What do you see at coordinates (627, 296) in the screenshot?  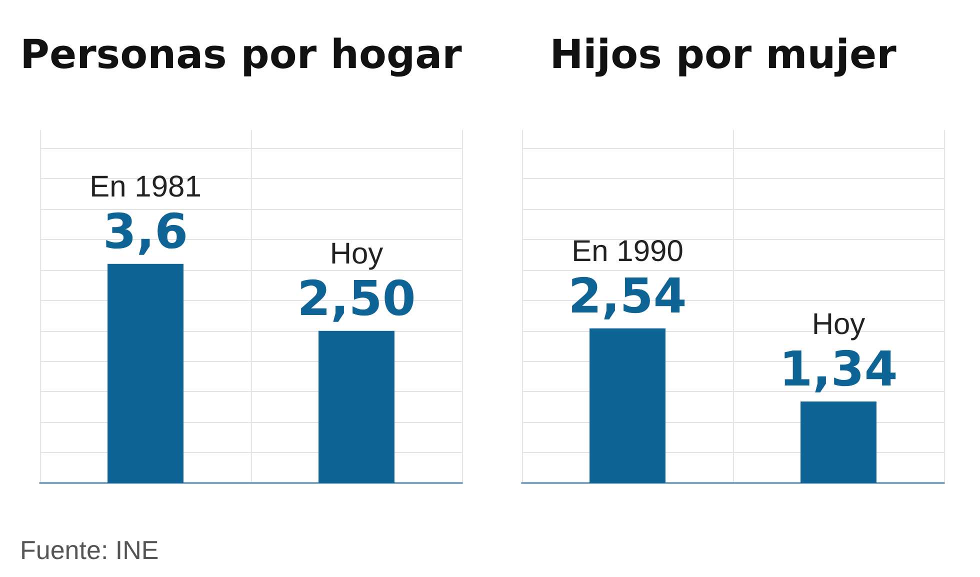 I see `data-label: 2,54` at bounding box center [627, 296].